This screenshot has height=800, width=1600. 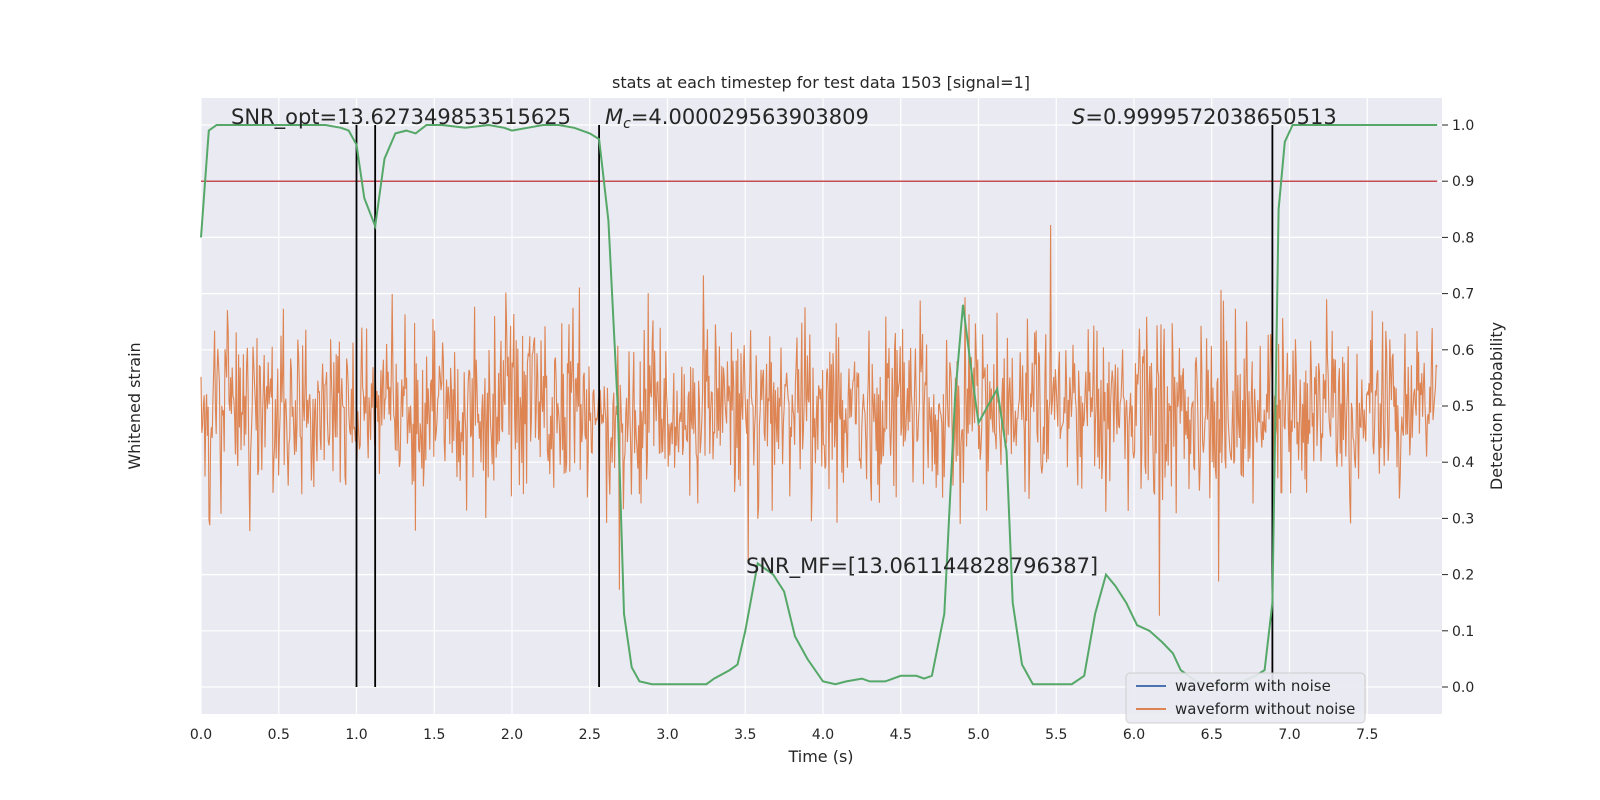 I want to click on y-tick-label: 1.0, so click(x=1463, y=126).